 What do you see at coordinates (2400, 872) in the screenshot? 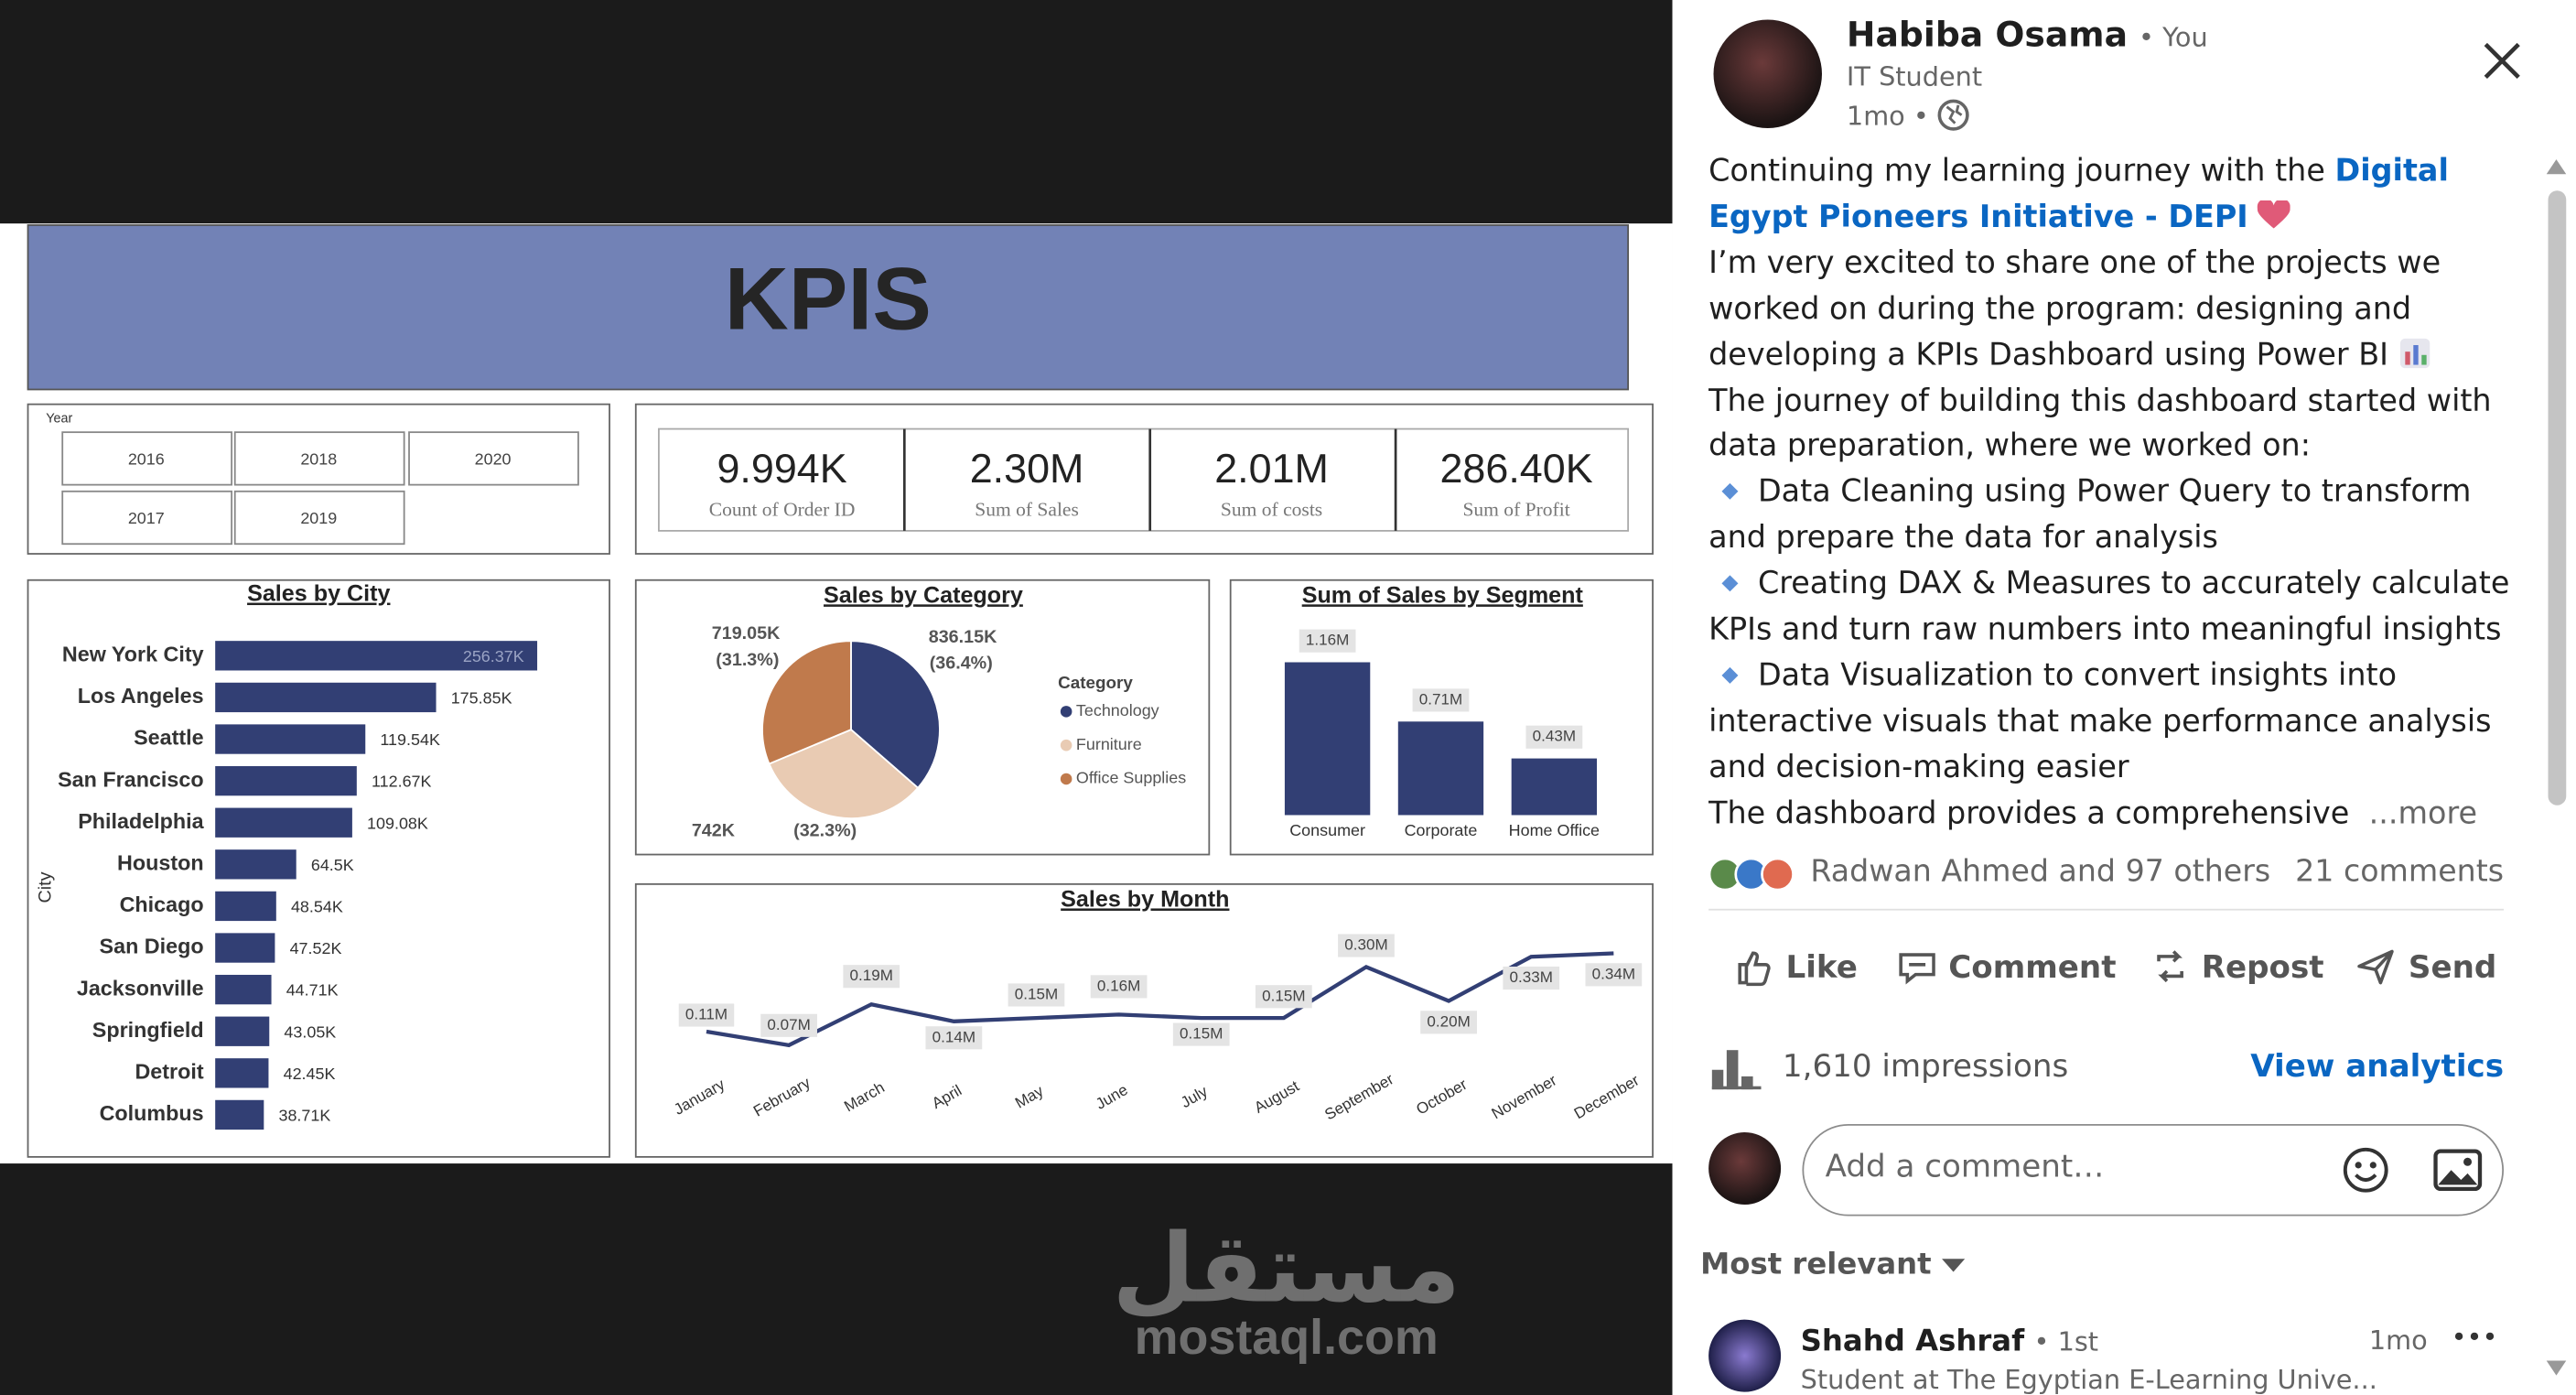
I see `comments-count: 21 comments` at bounding box center [2400, 872].